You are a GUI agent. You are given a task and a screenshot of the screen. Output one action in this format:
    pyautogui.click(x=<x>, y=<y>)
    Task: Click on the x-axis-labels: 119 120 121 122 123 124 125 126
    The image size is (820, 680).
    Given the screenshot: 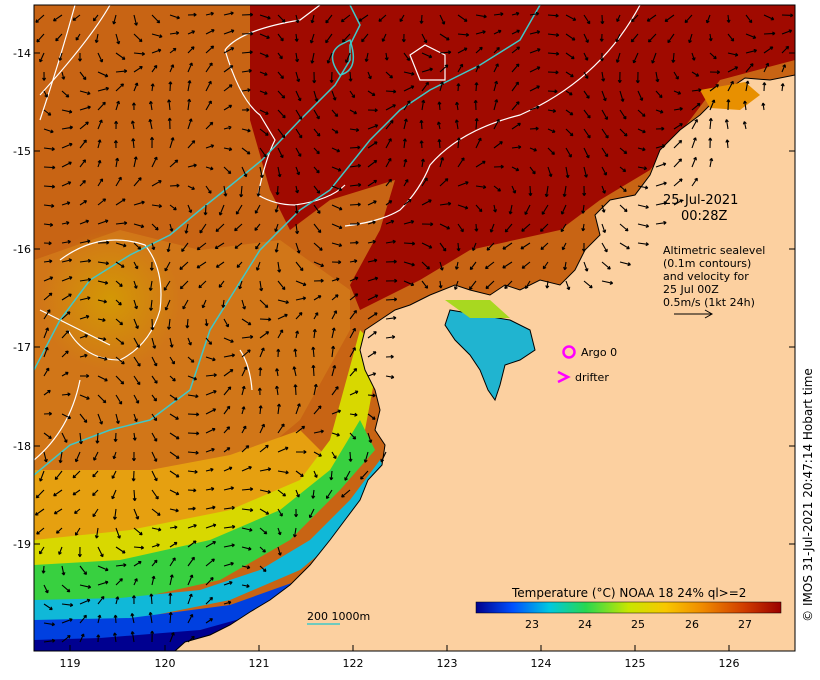 What is the action you would take?
    pyautogui.click(x=400, y=663)
    